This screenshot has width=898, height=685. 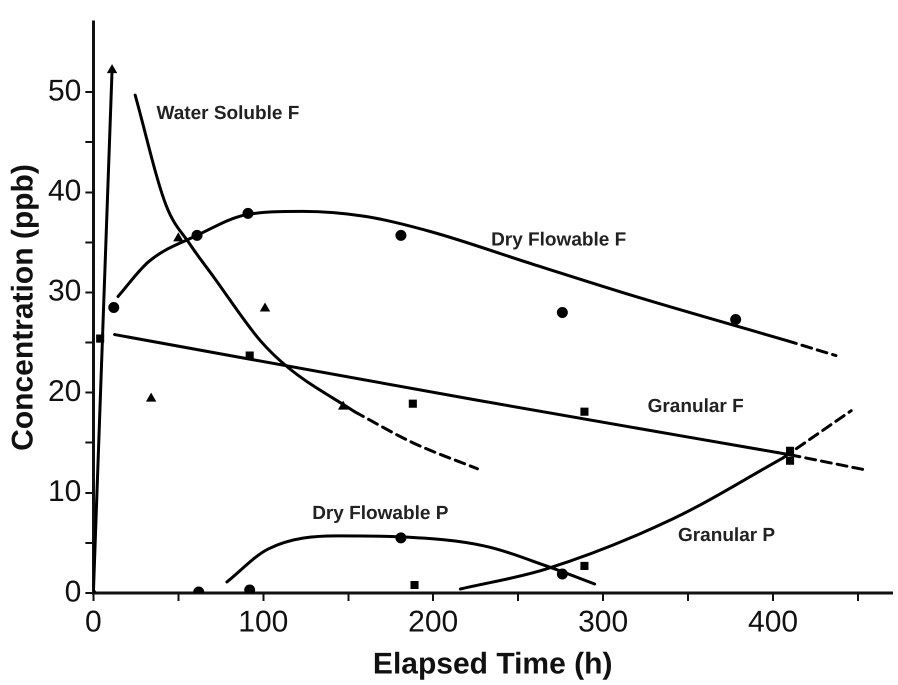 I want to click on y-axis-title: Concentration (ppb), so click(x=23, y=307).